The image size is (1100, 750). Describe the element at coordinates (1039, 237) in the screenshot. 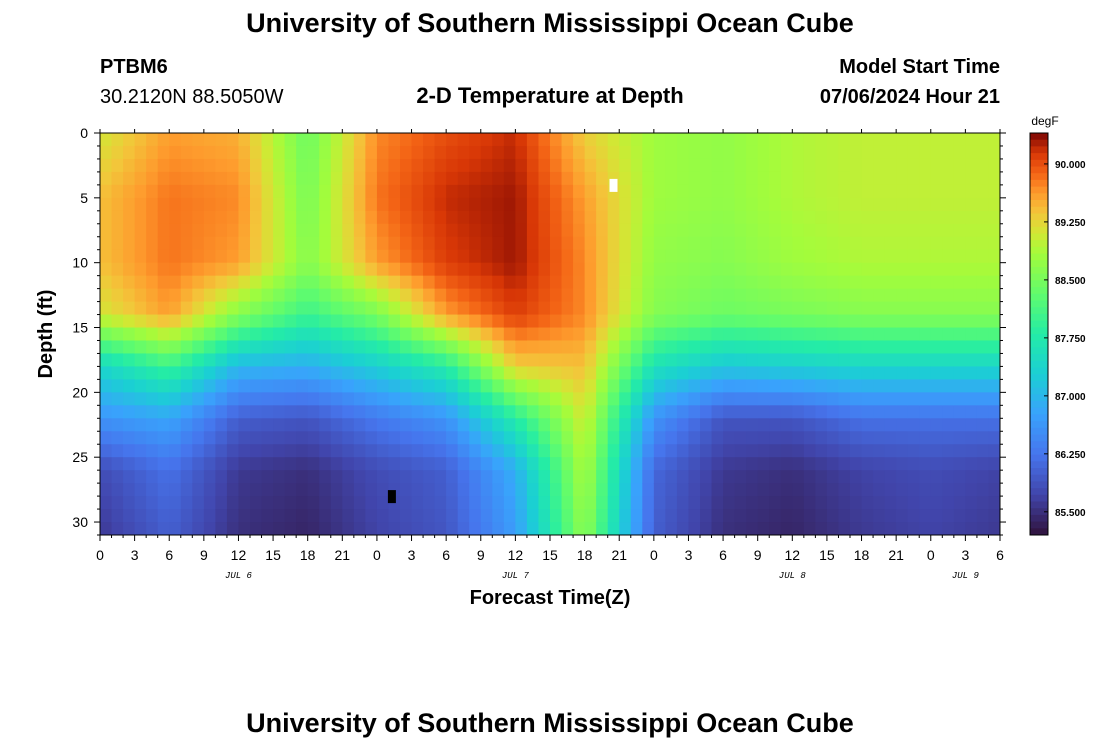

I see `colorbar-segment` at that location.